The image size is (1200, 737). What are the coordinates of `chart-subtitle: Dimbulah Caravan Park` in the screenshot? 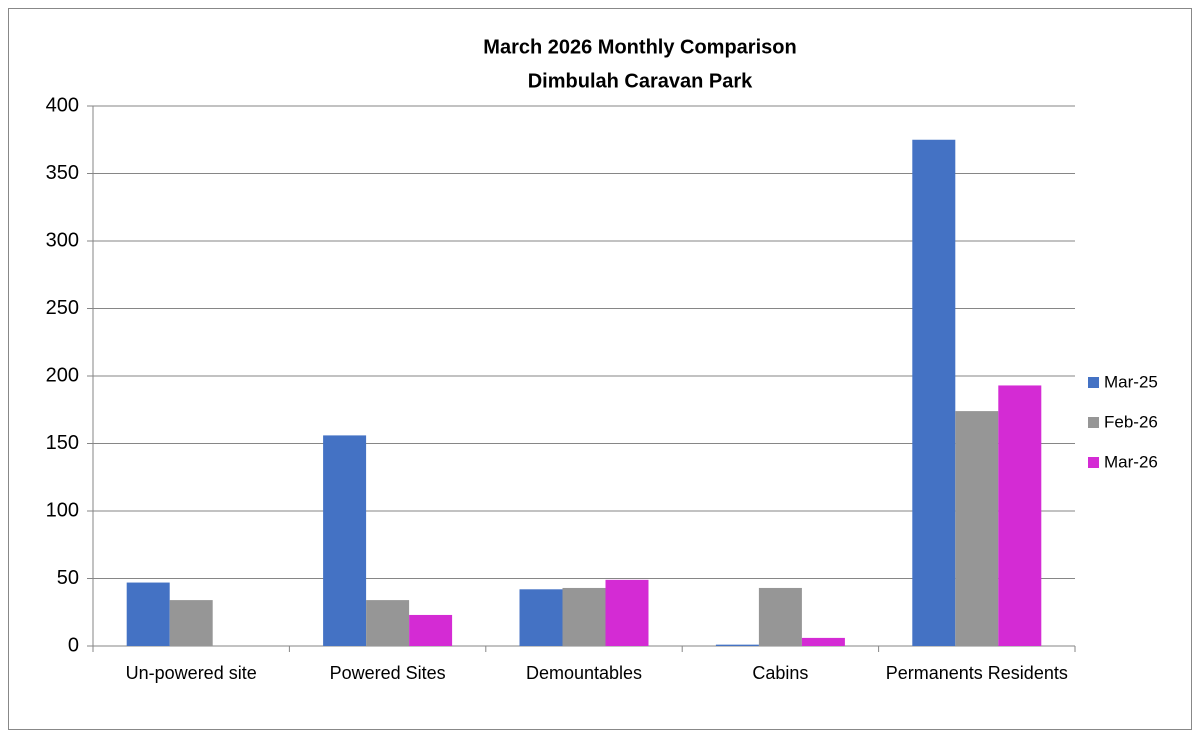 It's located at (640, 81).